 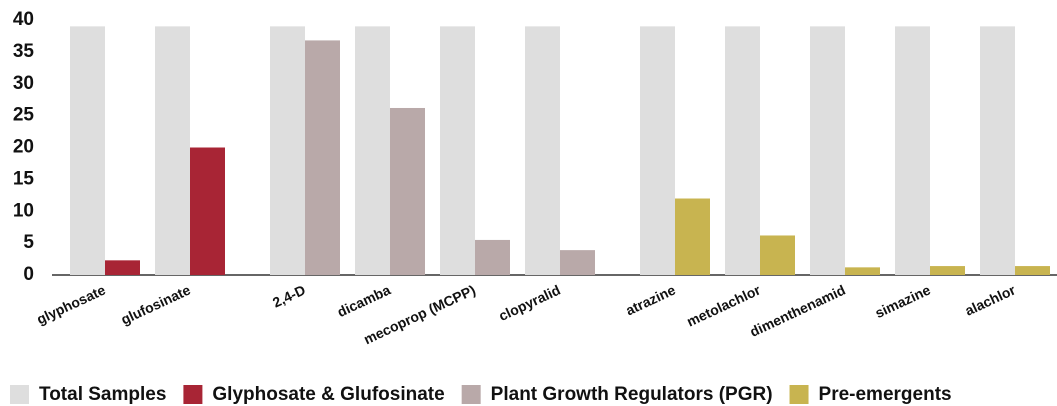 What do you see at coordinates (23, 83) in the screenshot?
I see `y-tick-label: 30` at bounding box center [23, 83].